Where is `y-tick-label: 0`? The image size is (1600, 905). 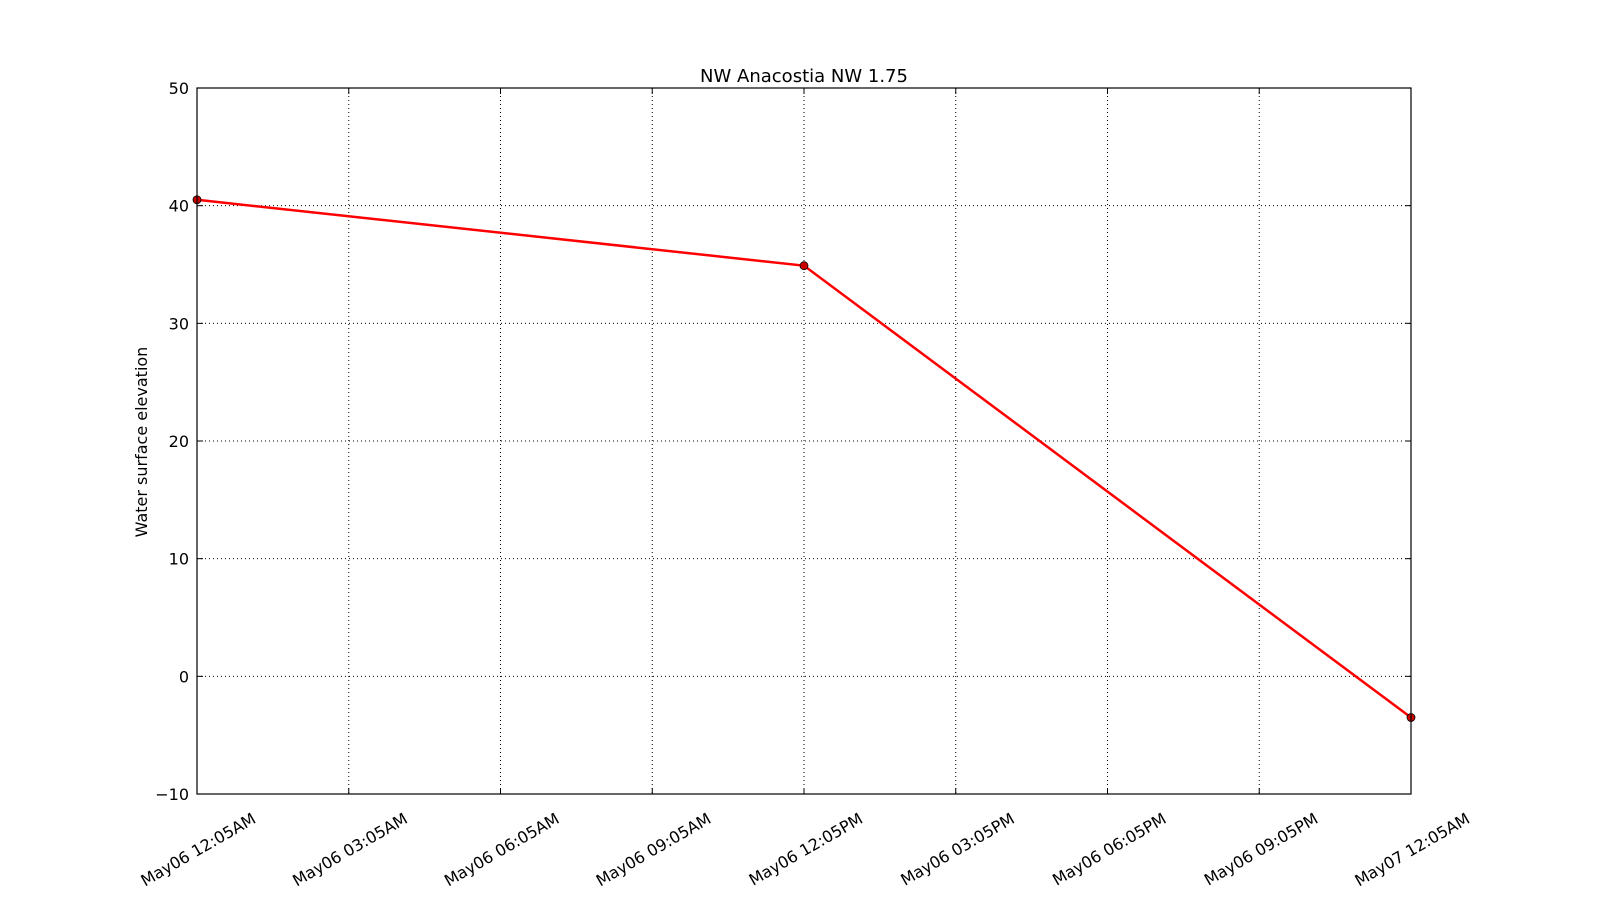 y-tick-label: 0 is located at coordinates (184, 676).